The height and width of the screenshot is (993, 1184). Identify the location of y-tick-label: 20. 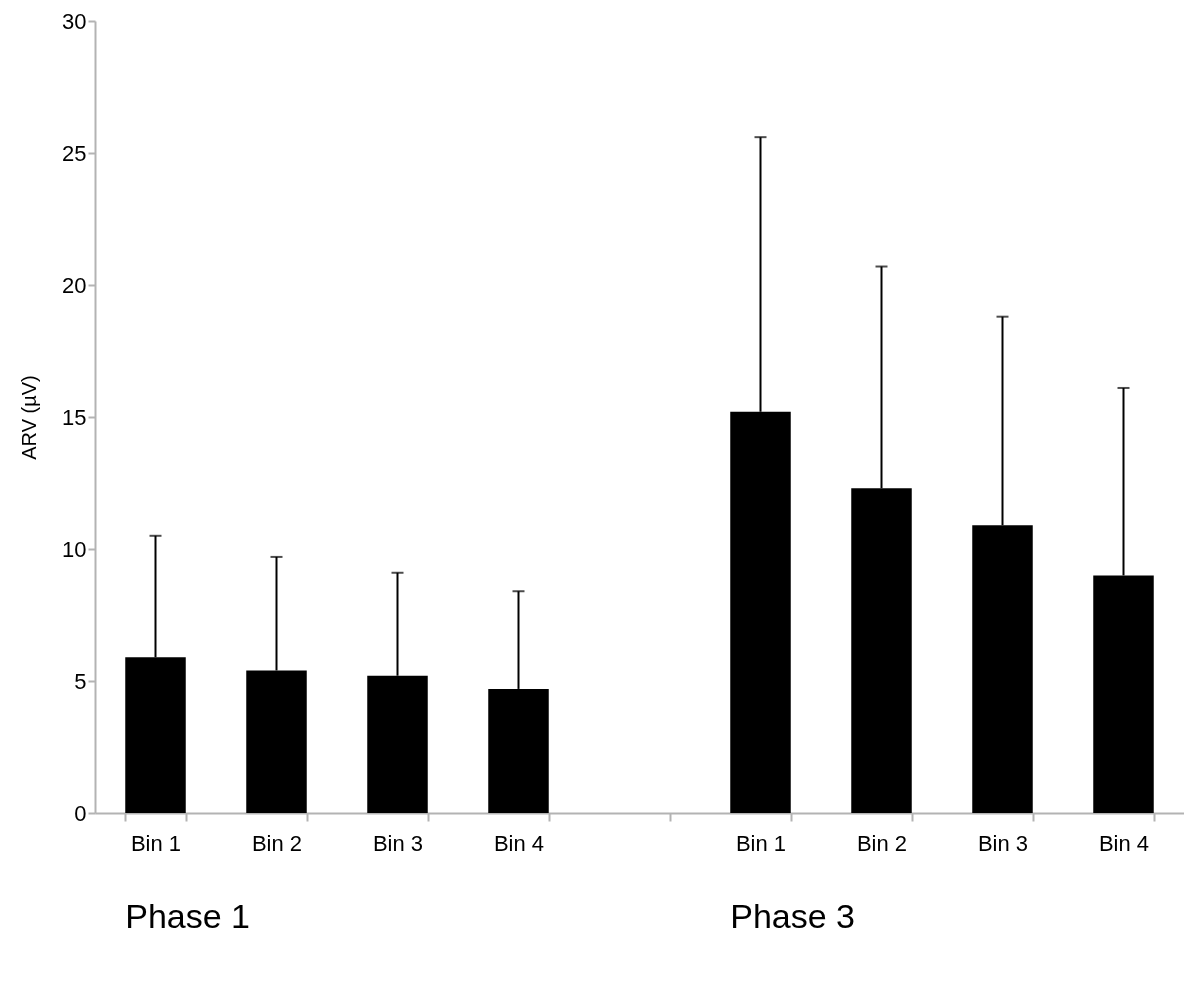
(74, 285).